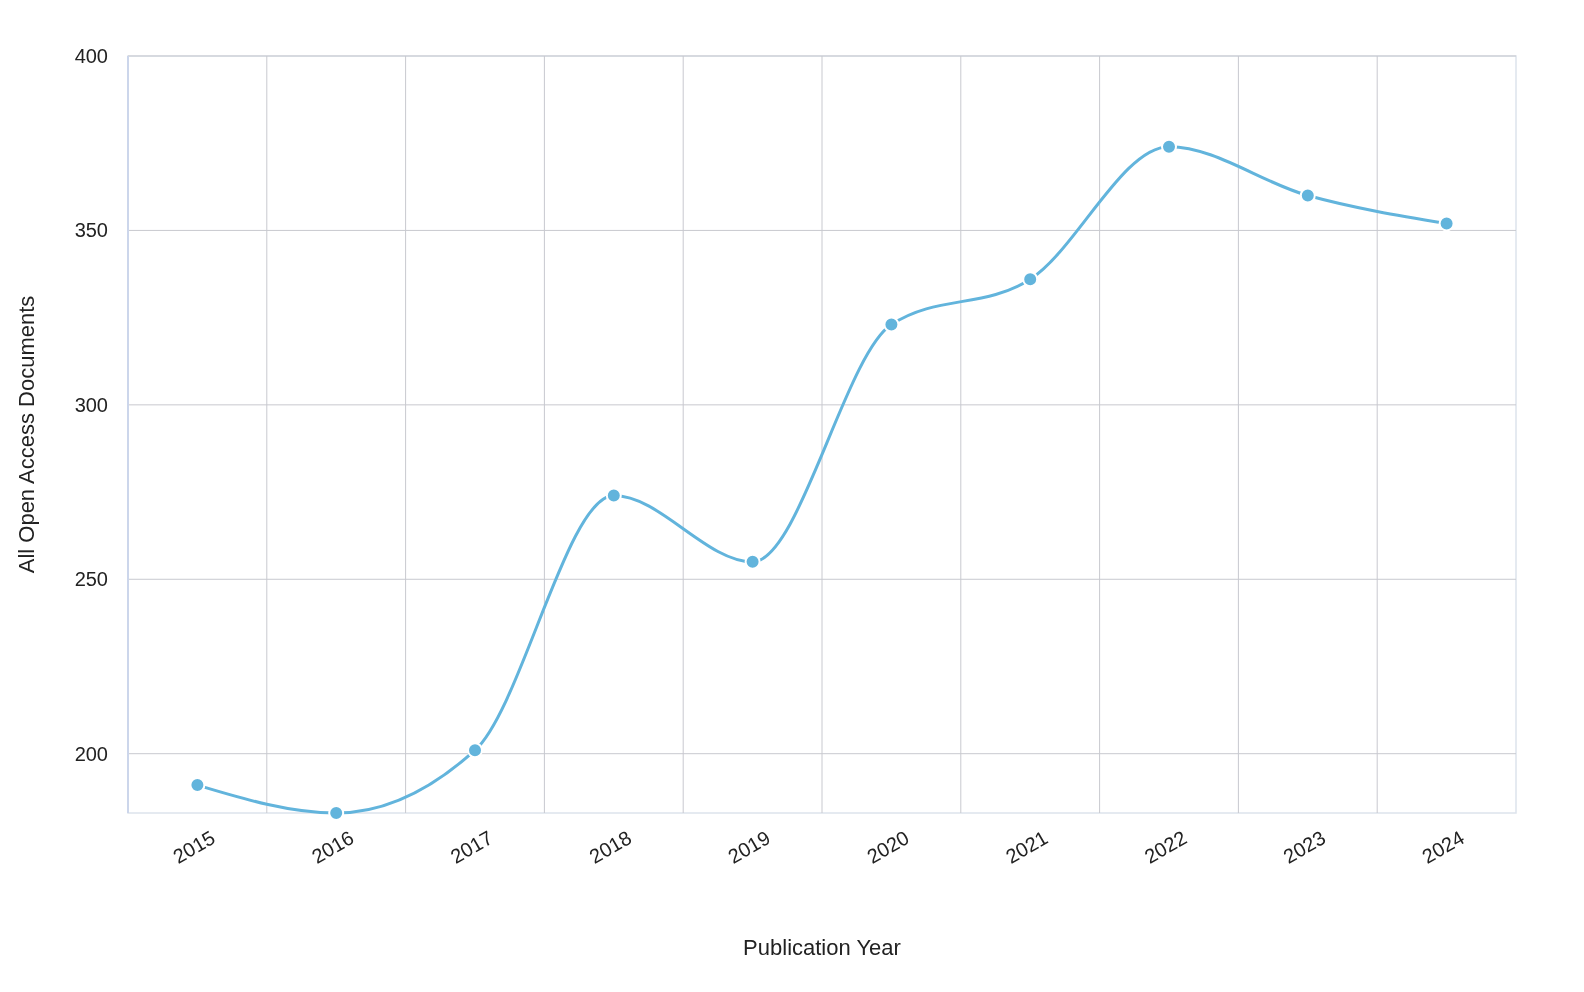 This screenshot has width=1584, height=992. I want to click on x-tick-label: 2018, so click(610, 847).